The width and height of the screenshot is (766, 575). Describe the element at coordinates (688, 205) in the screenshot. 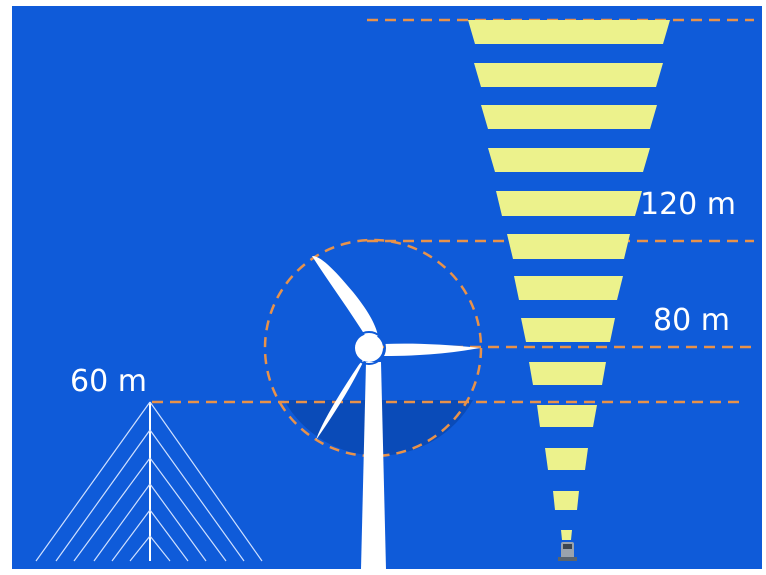

I see `height-label-120: 120 m` at that location.